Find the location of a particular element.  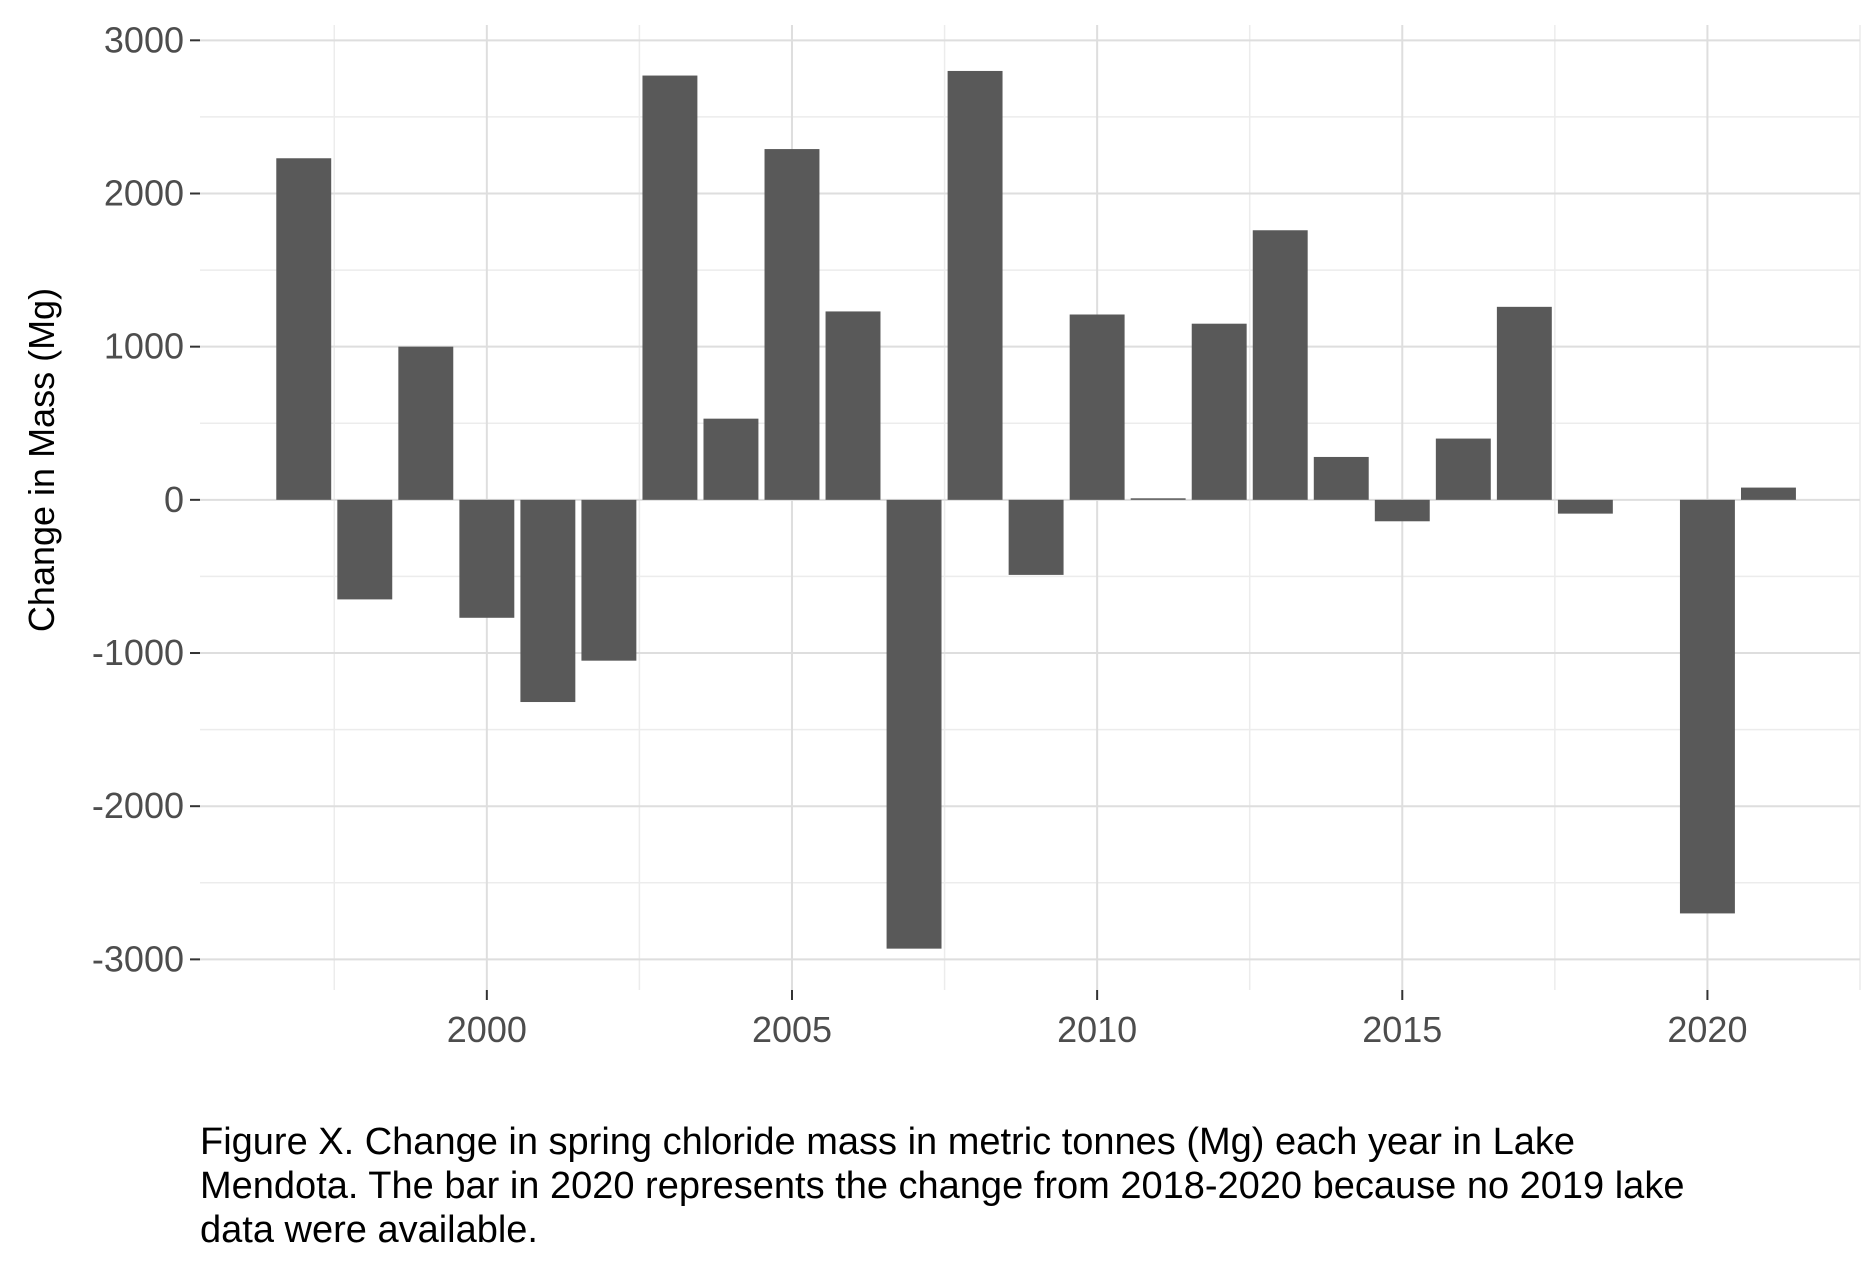

bar-2018 is located at coordinates (1585, 506).